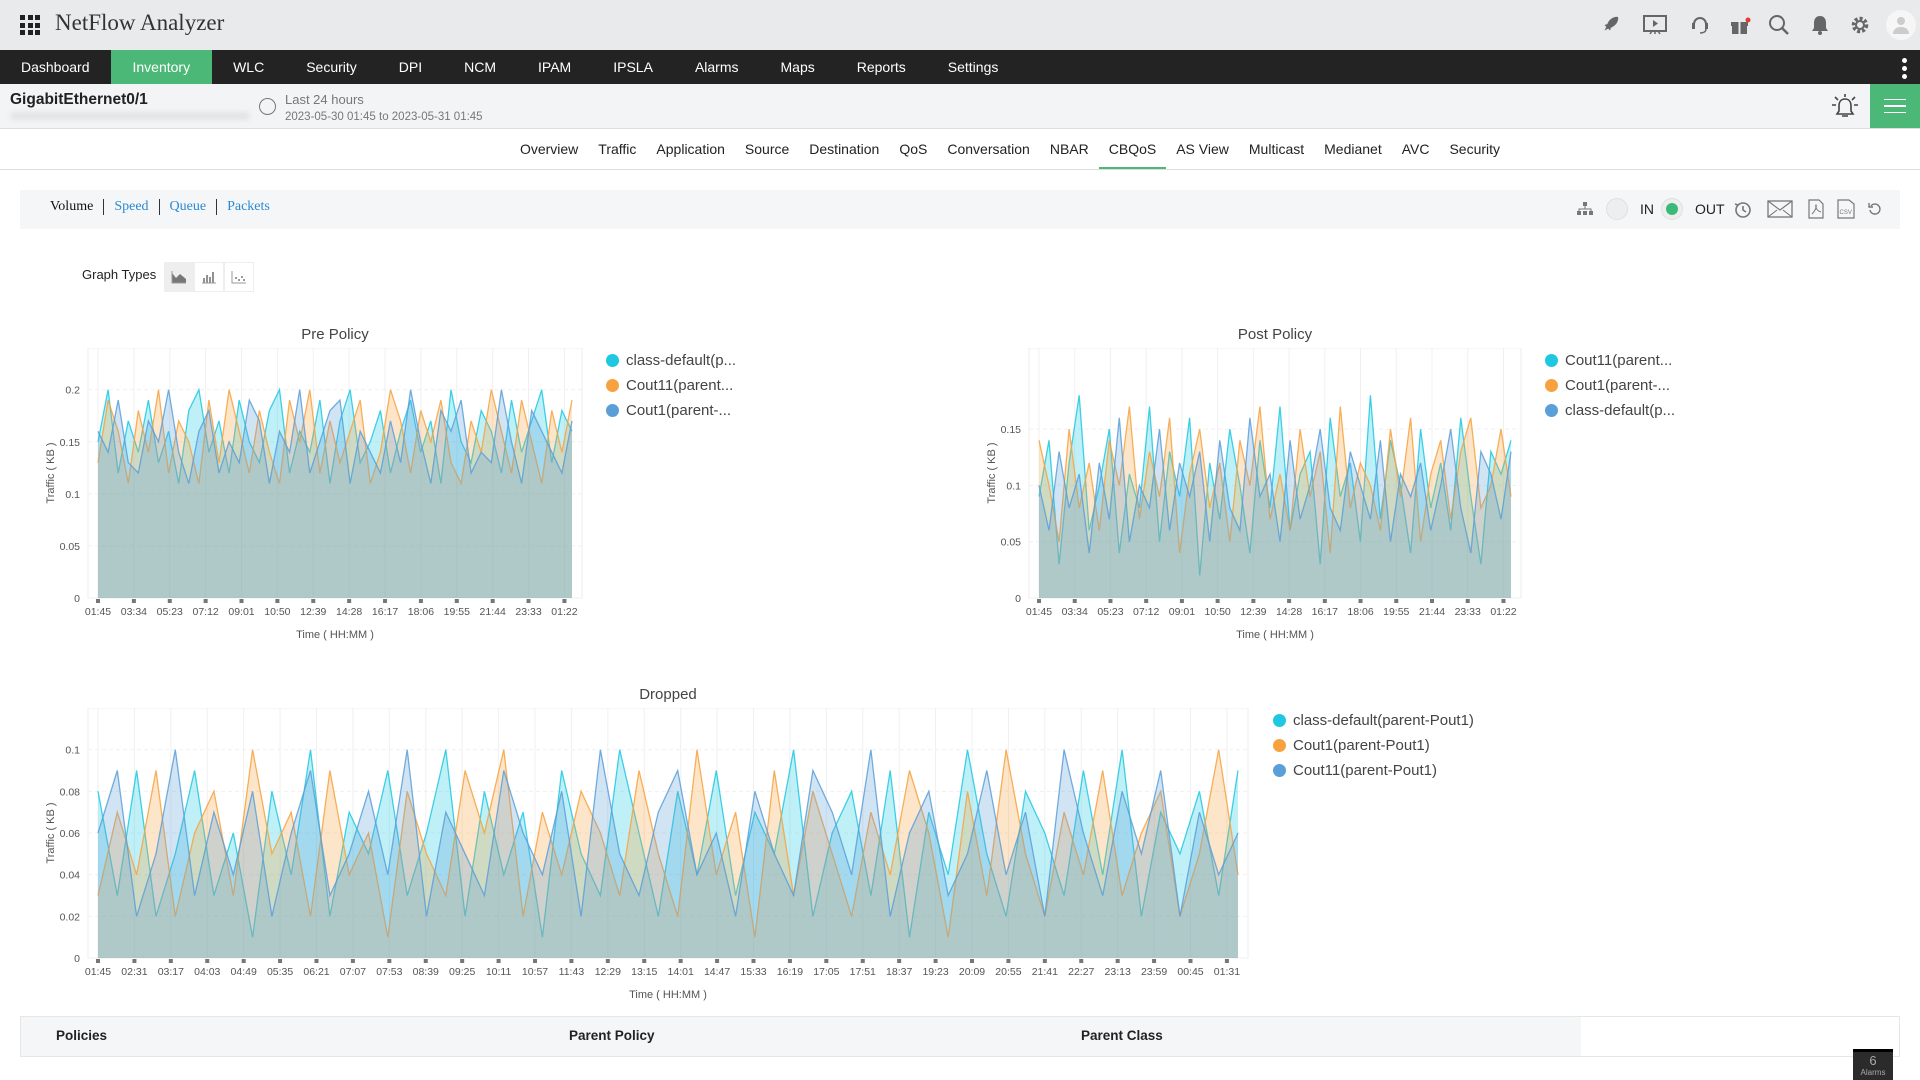  What do you see at coordinates (1396, 612) in the screenshot?
I see `x-tick-label: 19:55` at bounding box center [1396, 612].